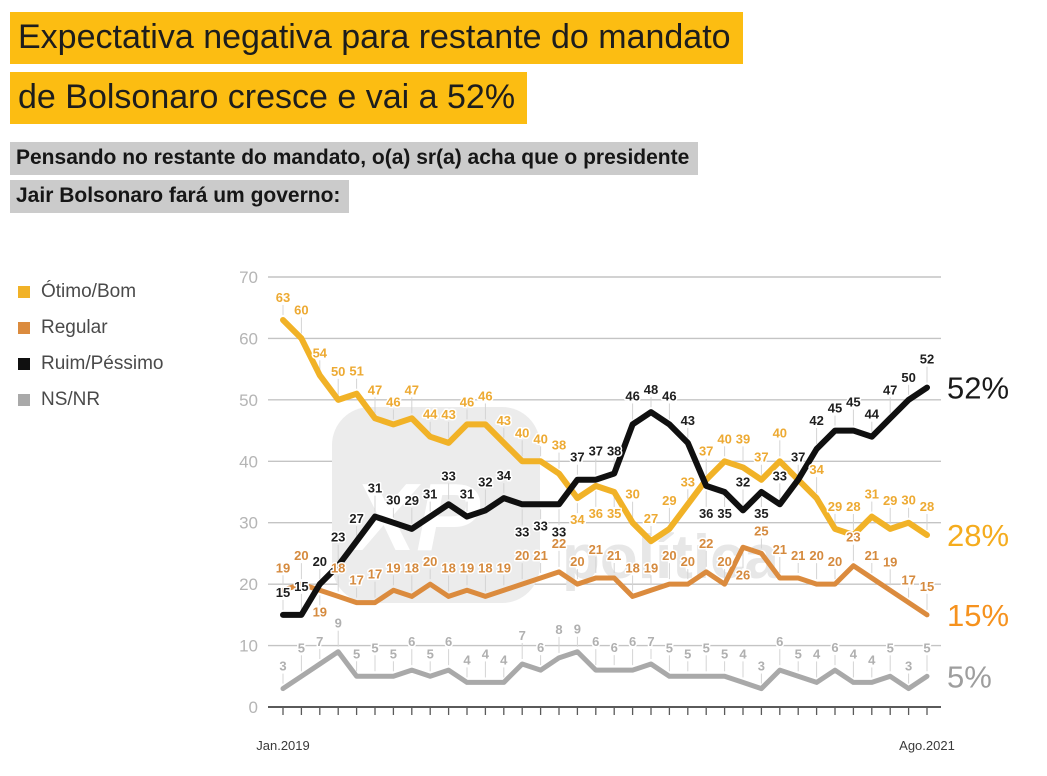 The height and width of the screenshot is (776, 1047). I want to click on legend: Ótimo/Bom Regular Ruim/Péssimo NS/NR, so click(90, 346).